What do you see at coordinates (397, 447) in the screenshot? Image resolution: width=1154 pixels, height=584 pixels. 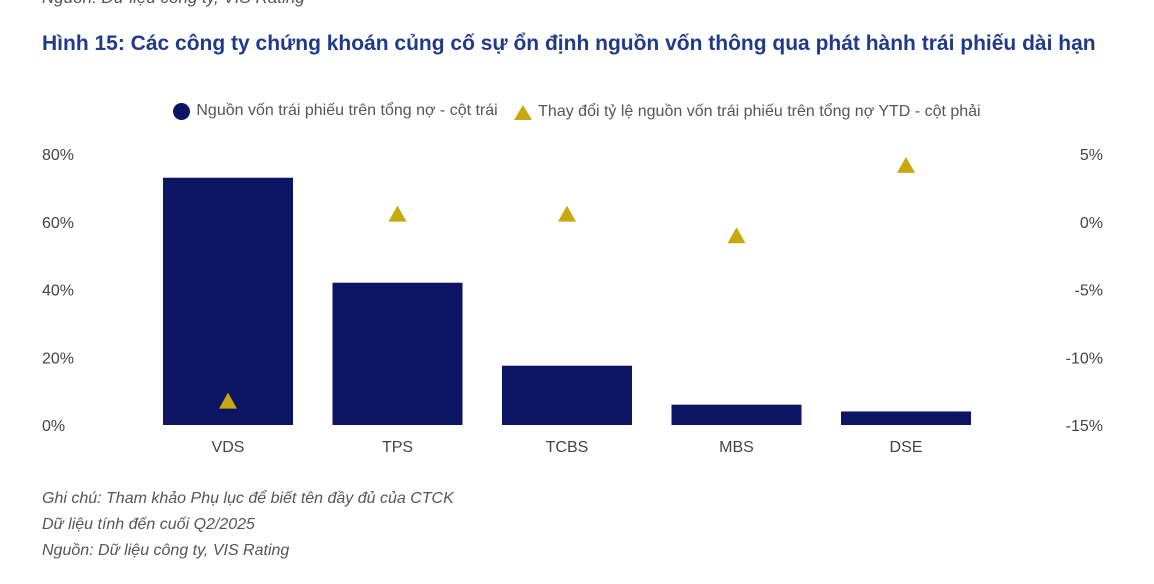 I see `x-tick-label: TPS` at bounding box center [397, 447].